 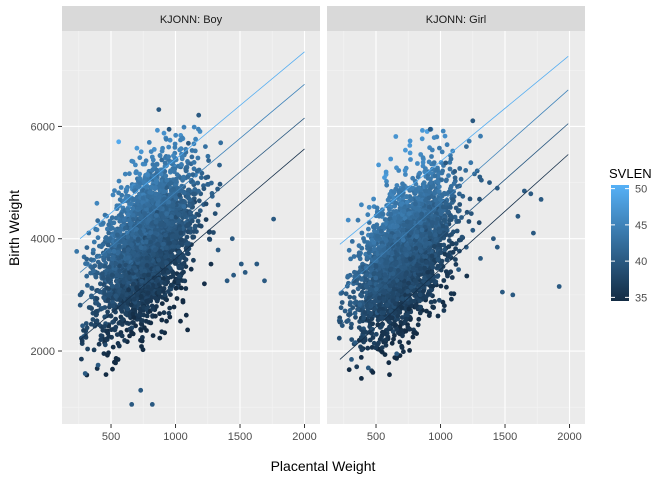 What do you see at coordinates (191, 18) in the screenshot?
I see `panel-boy-strip-background` at bounding box center [191, 18].